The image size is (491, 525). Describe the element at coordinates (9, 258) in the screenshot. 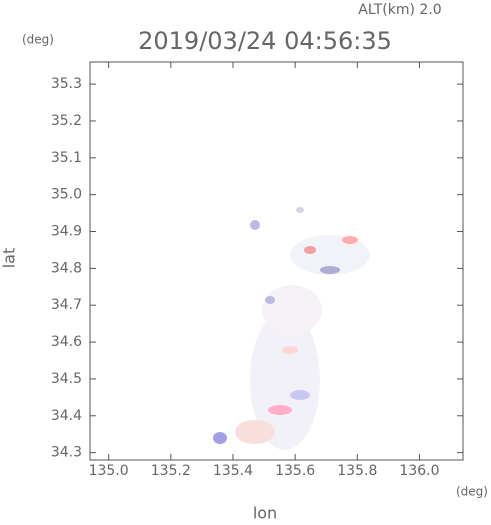

I see `y-label: lat` at that location.